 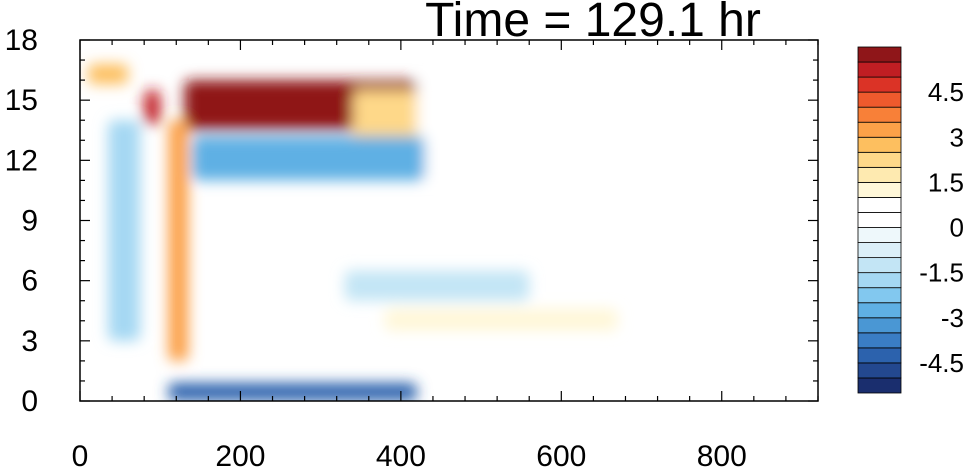 What do you see at coordinates (722, 456) in the screenshot?
I see `x-tick-label: 800` at bounding box center [722, 456].